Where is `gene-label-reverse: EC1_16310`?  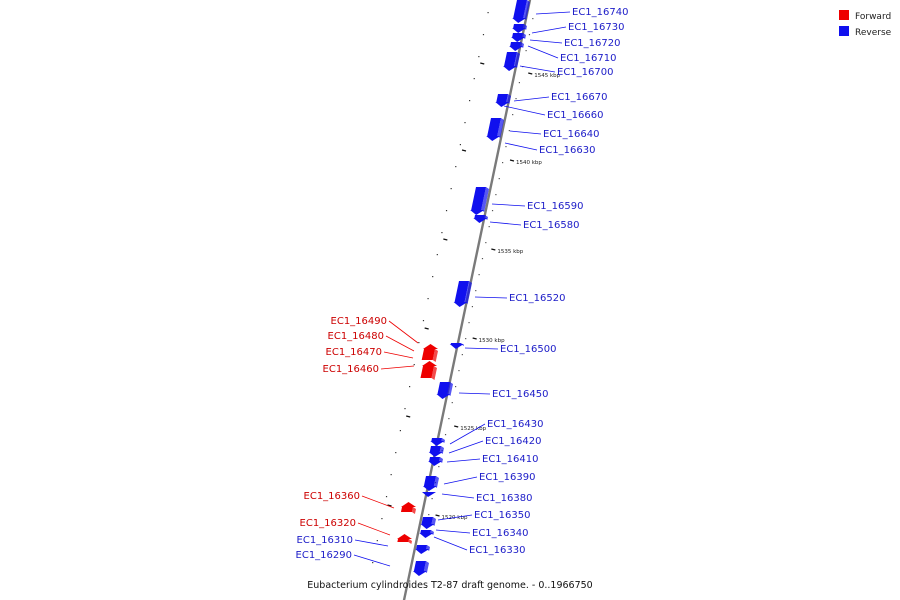 gene-label-reverse: EC1_16310 is located at coordinates (325, 540).